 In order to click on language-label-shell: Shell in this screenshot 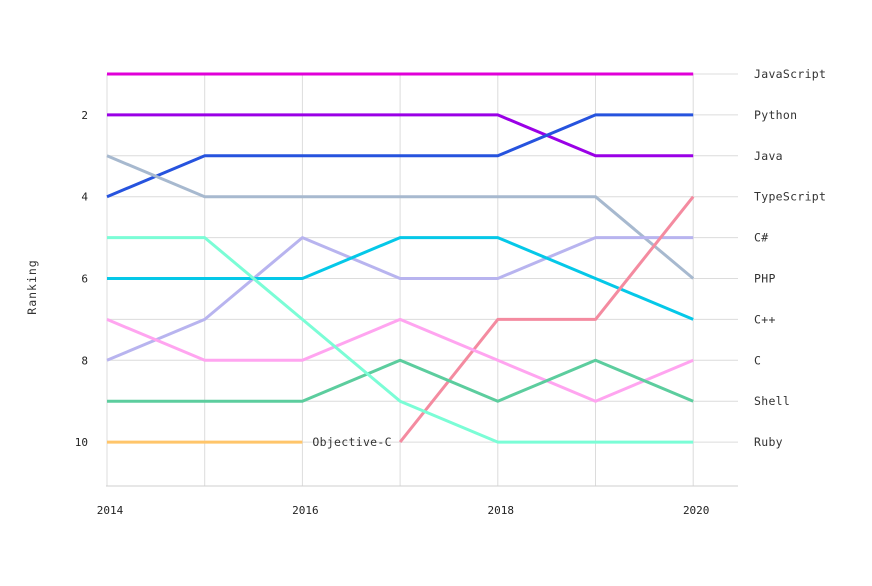, I will do `click(772, 401)`.